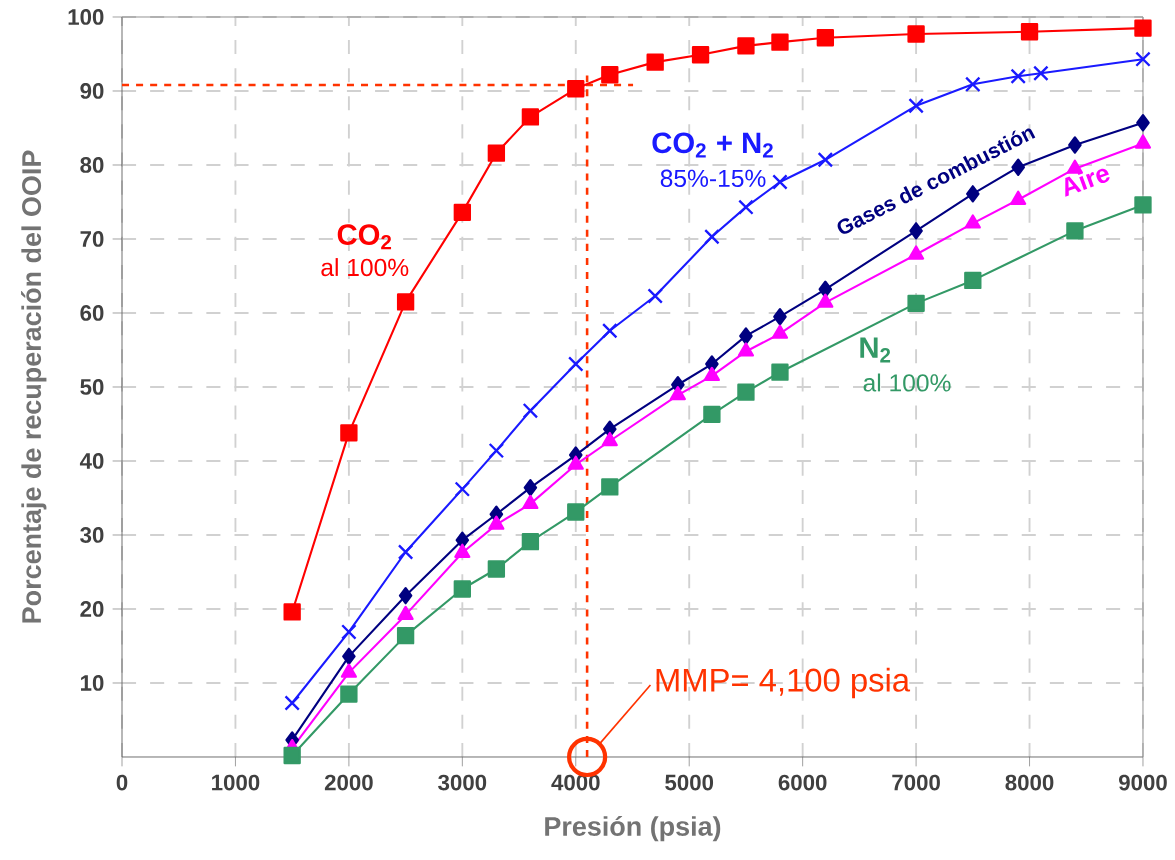 The image size is (1175, 860). I want to click on series-label: N$_{2}$, so click(875, 350).